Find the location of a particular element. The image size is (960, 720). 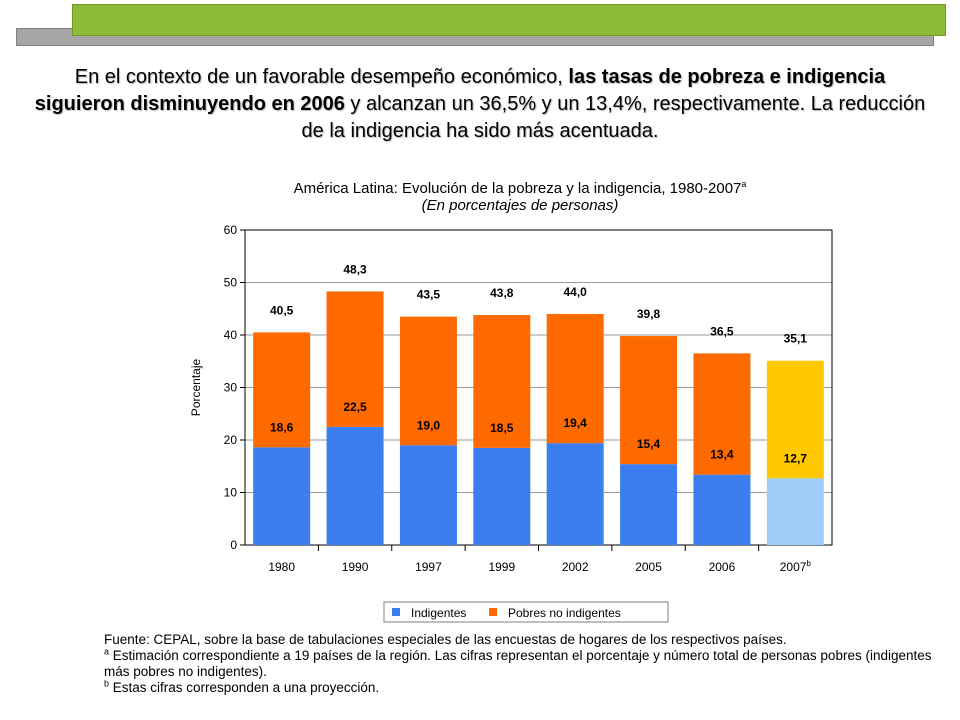

bar-indigentes-1999 is located at coordinates (502, 496).